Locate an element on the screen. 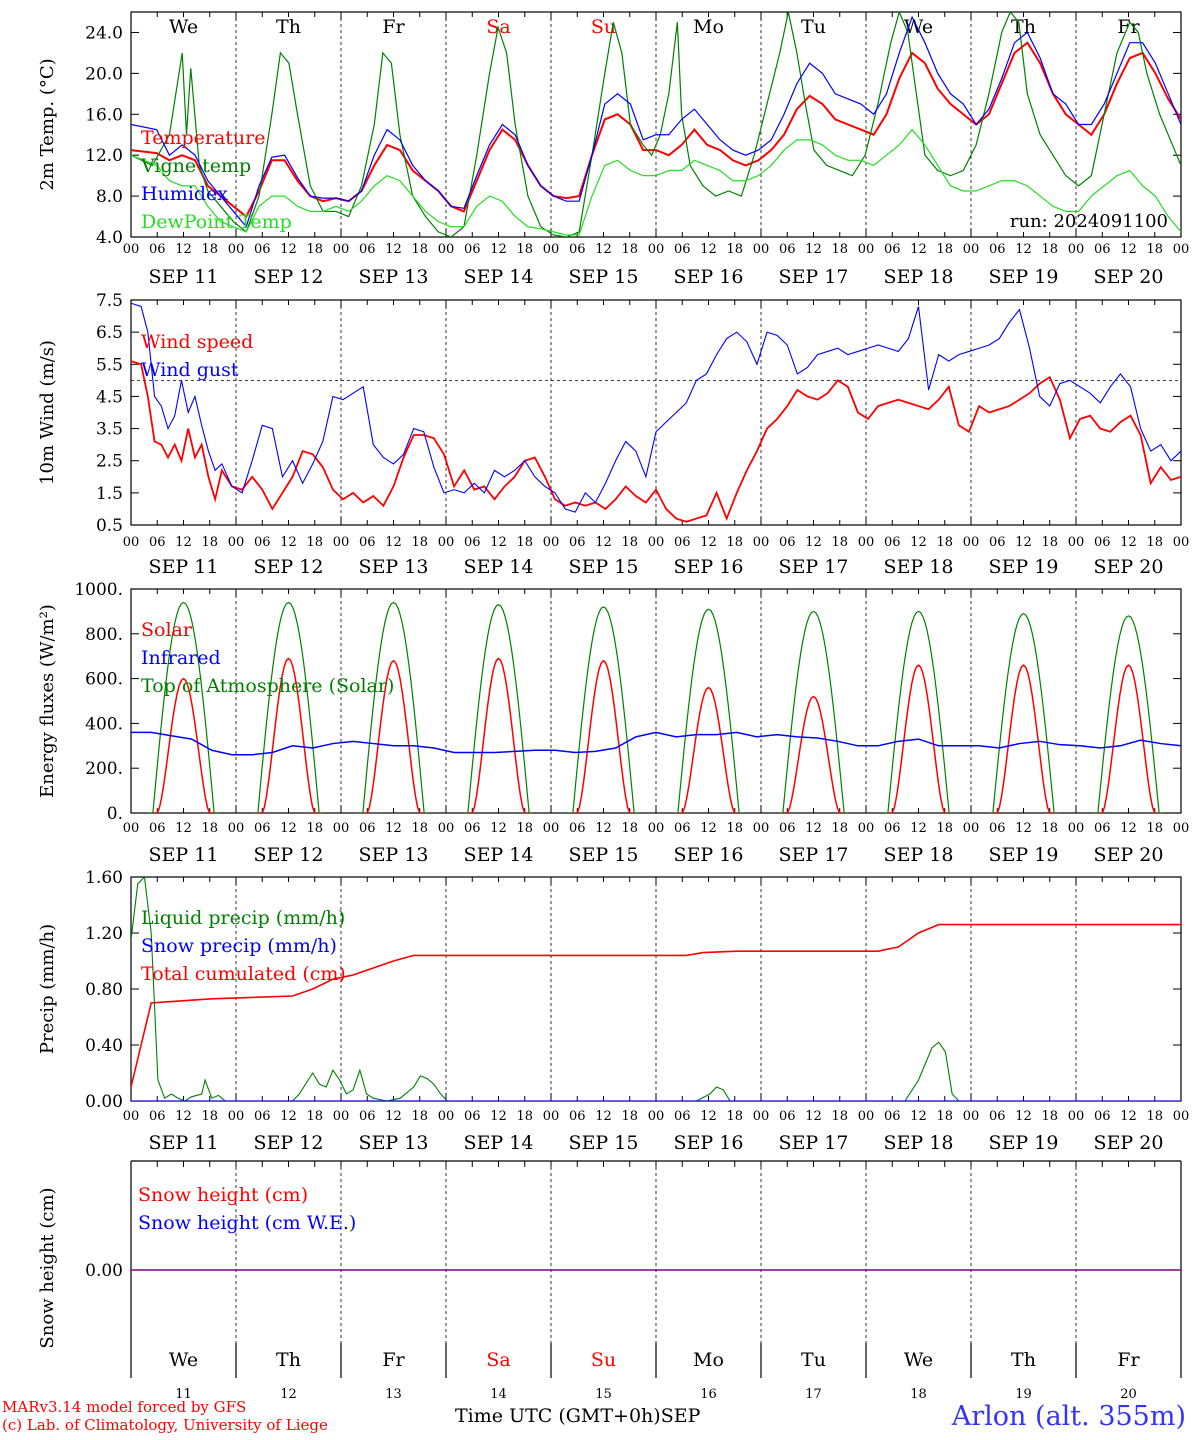 Image resolution: width=1194 pixels, height=1440 pixels. legend-entry: Snow height (cm W.E.) is located at coordinates (247, 1223).